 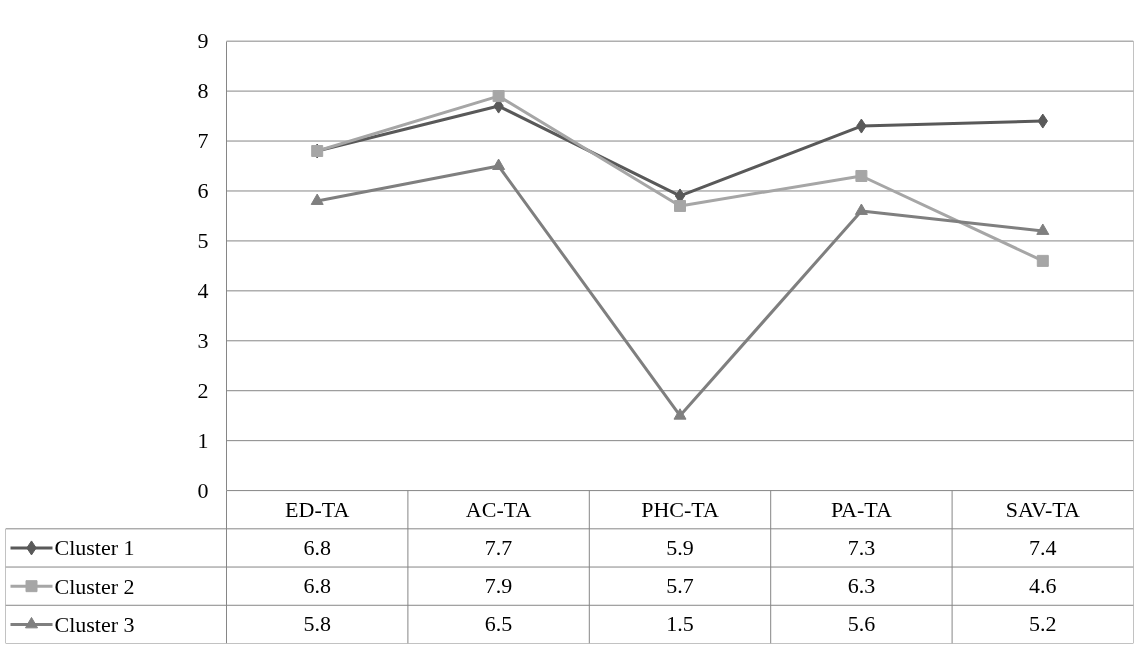 What do you see at coordinates (317, 510) in the screenshot?
I see `x-tick-label: ED-TA` at bounding box center [317, 510].